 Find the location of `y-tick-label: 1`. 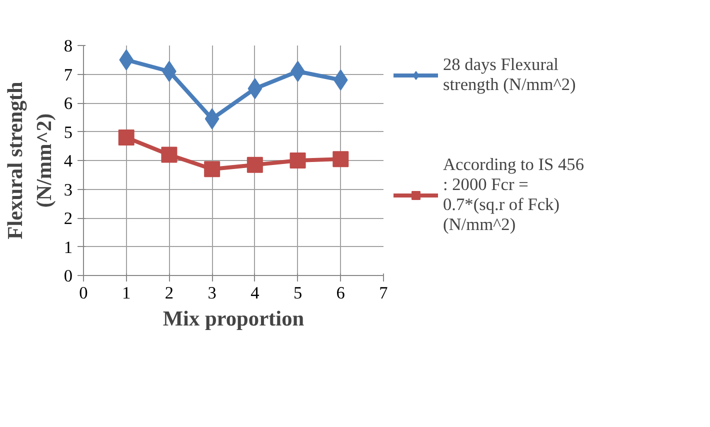

y-tick-label: 1 is located at coordinates (68, 247).